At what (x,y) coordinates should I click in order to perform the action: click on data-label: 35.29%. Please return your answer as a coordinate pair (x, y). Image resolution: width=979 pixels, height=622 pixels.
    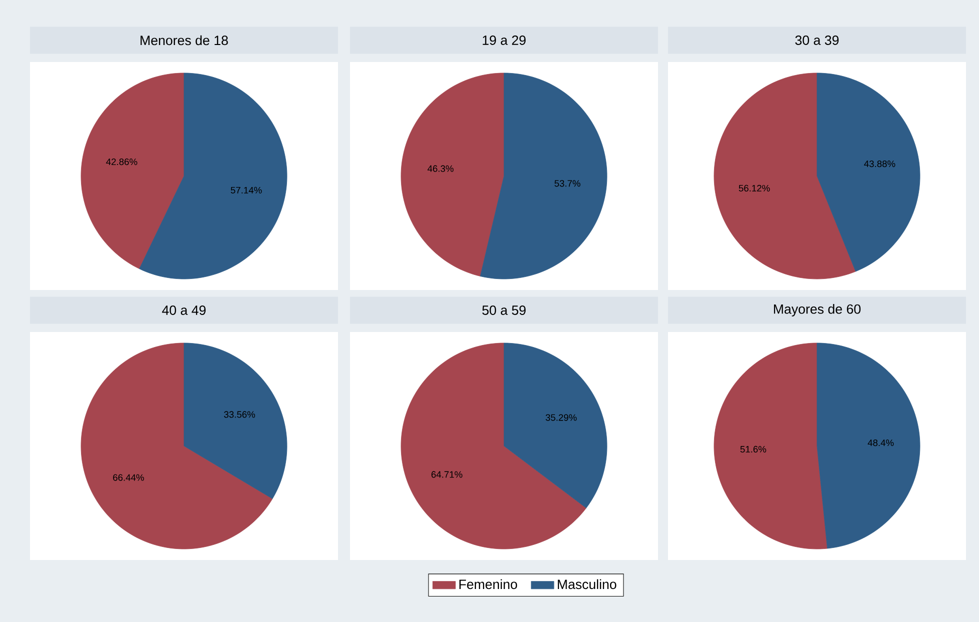
    Looking at the image, I should click on (561, 417).